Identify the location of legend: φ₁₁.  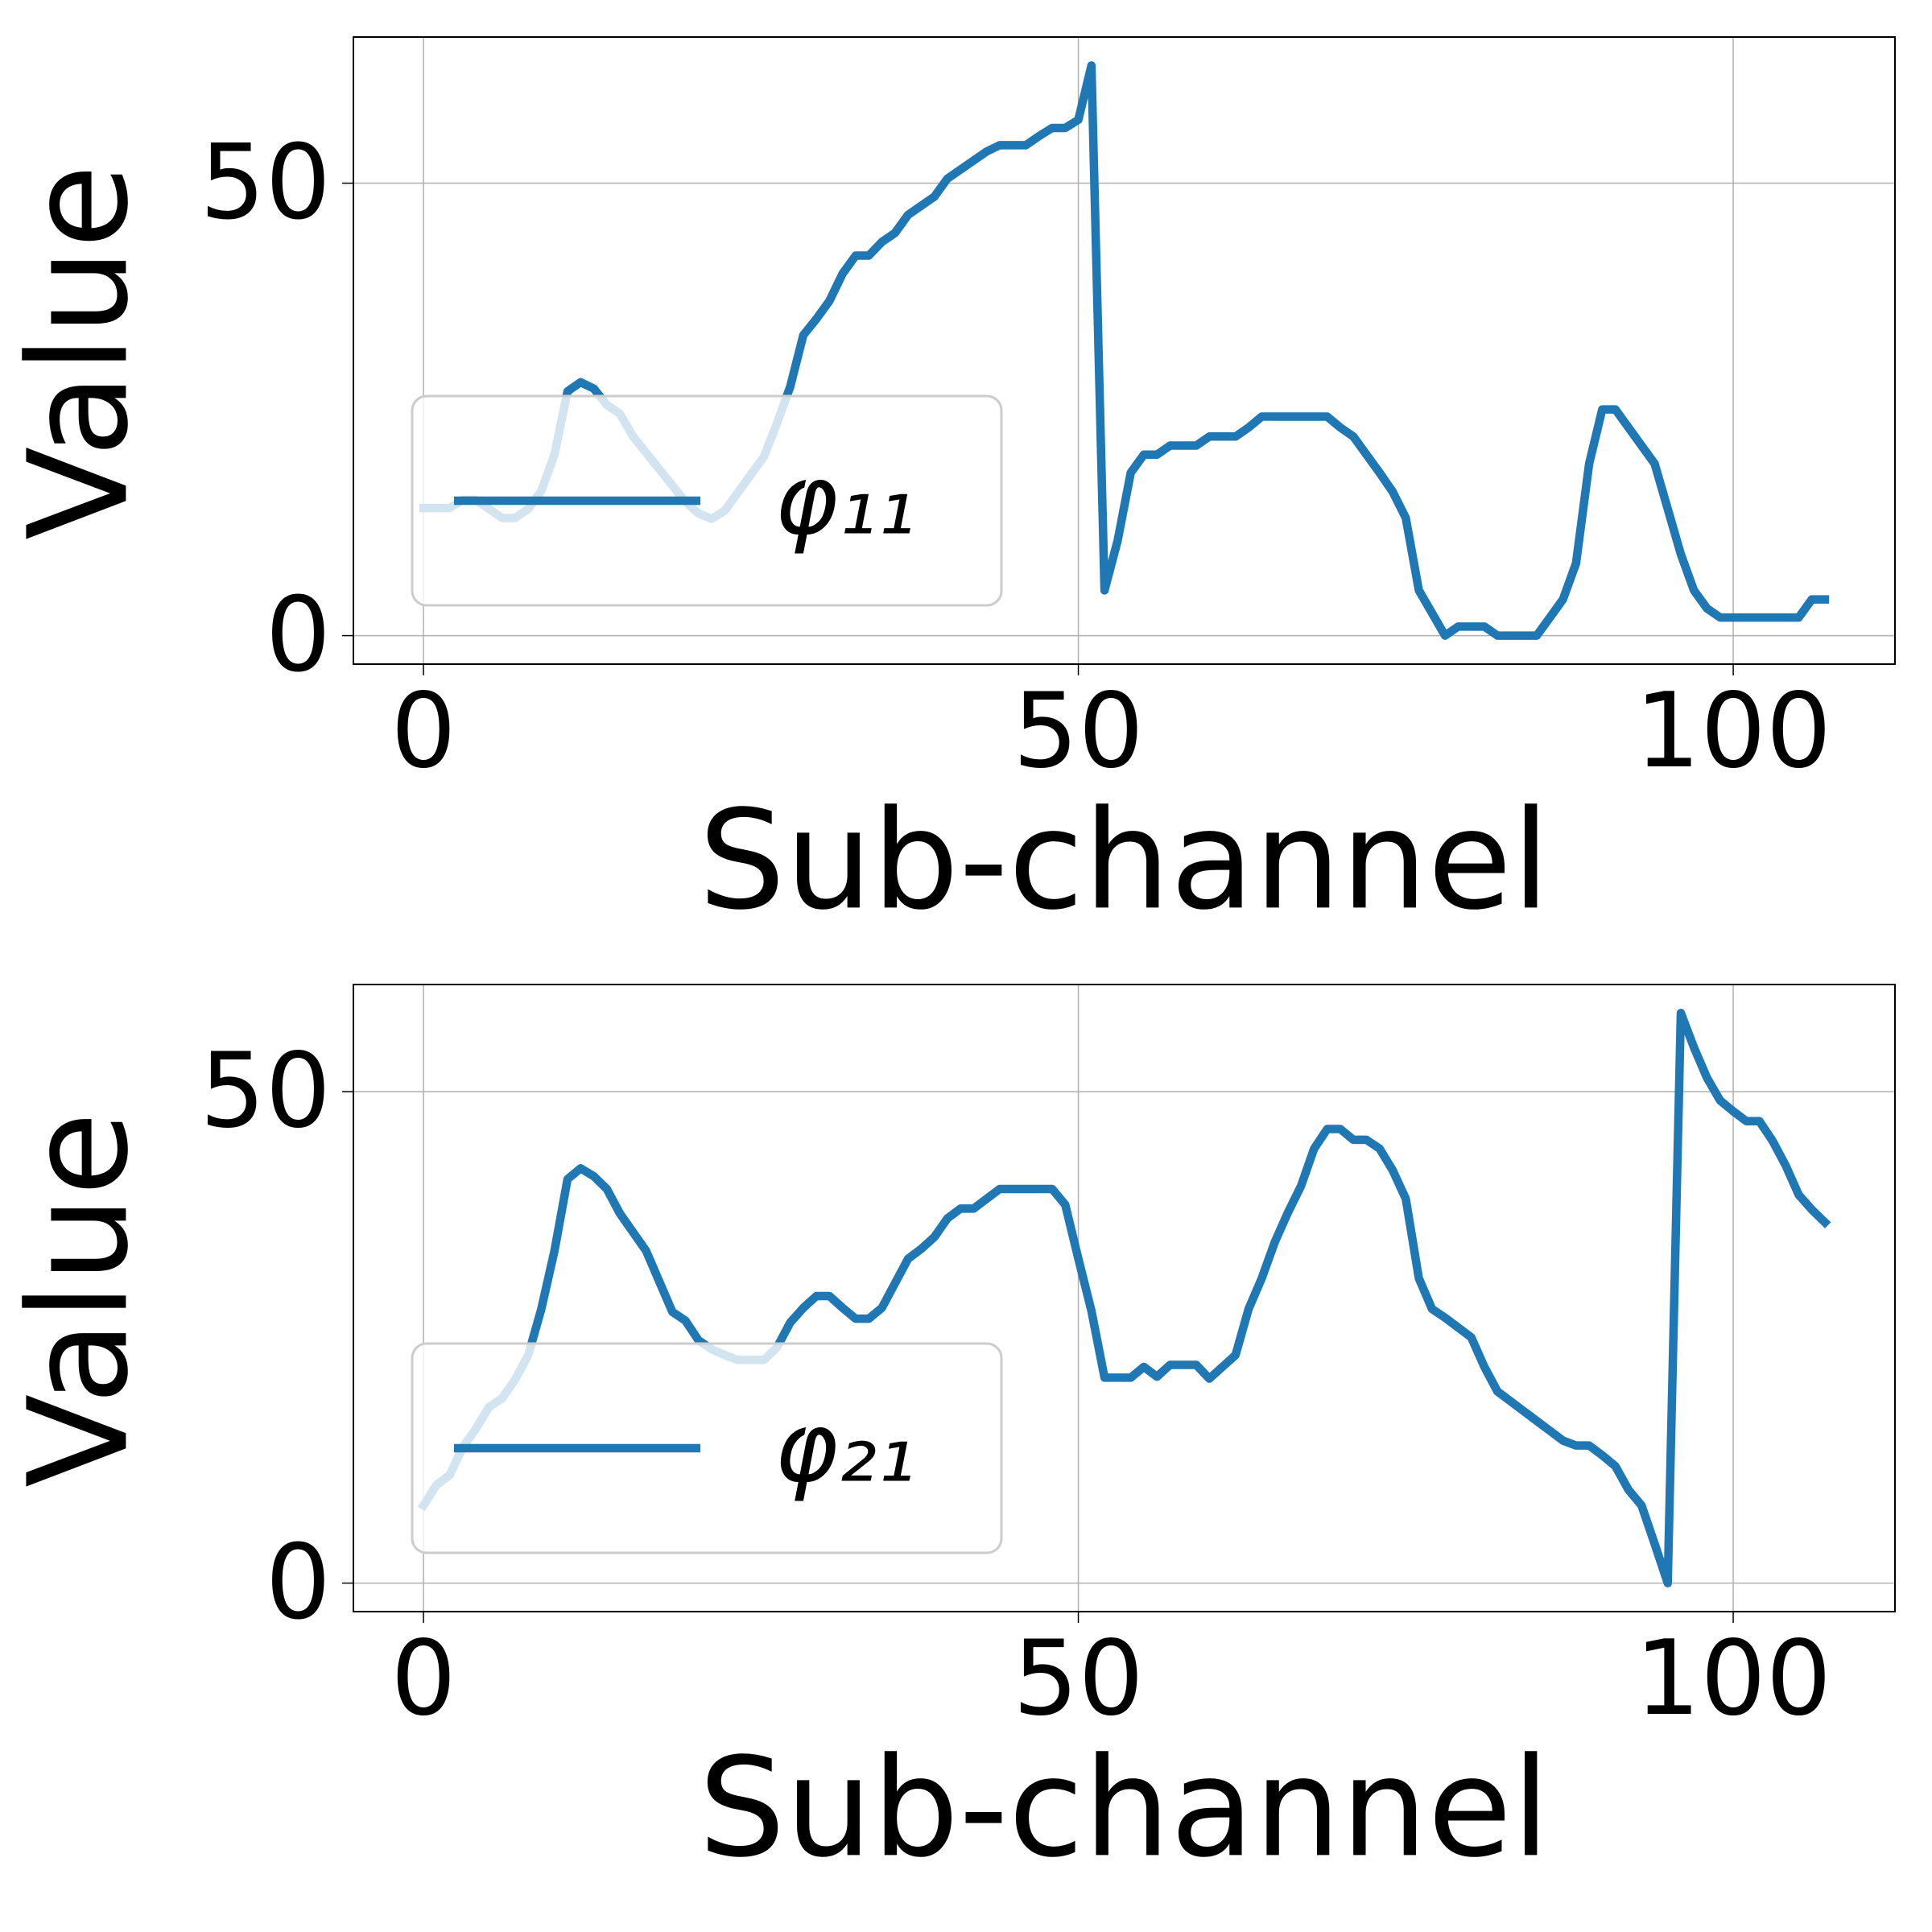
(707, 500).